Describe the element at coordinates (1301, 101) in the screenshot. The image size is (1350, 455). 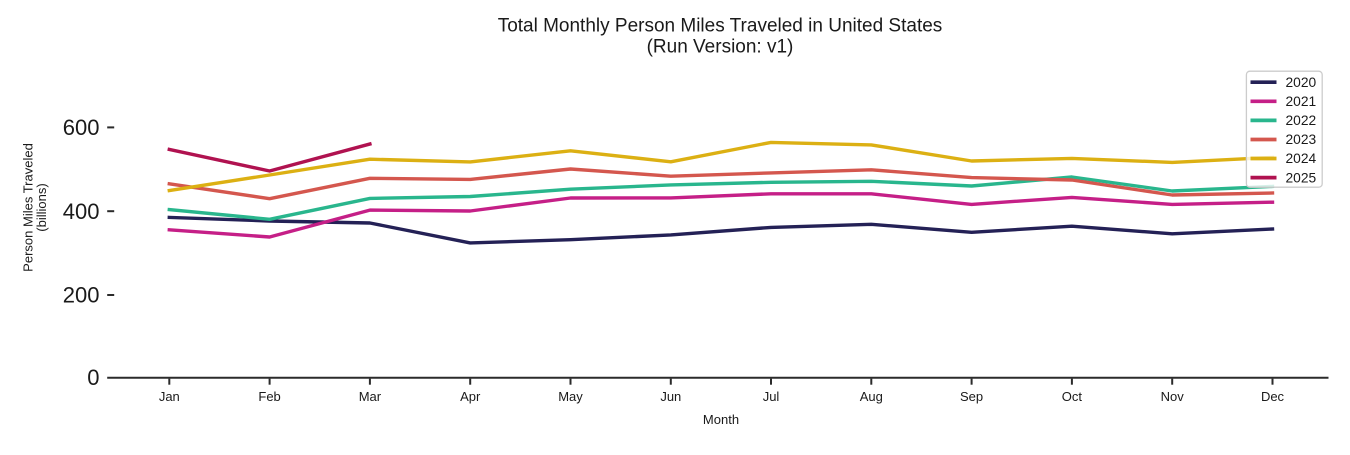
I see `svg-text: 2021` at that location.